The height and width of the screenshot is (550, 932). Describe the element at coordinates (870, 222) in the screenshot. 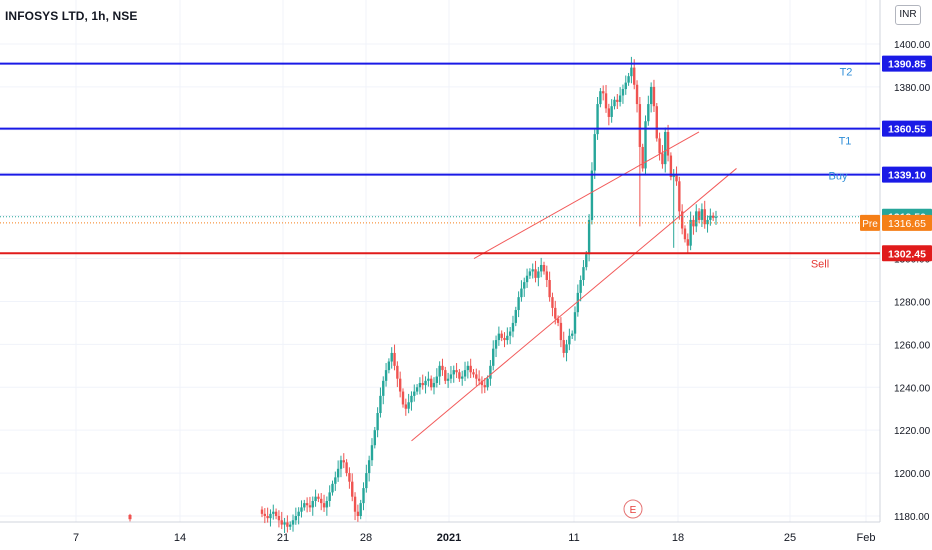

I see `pre-market-badge` at that location.